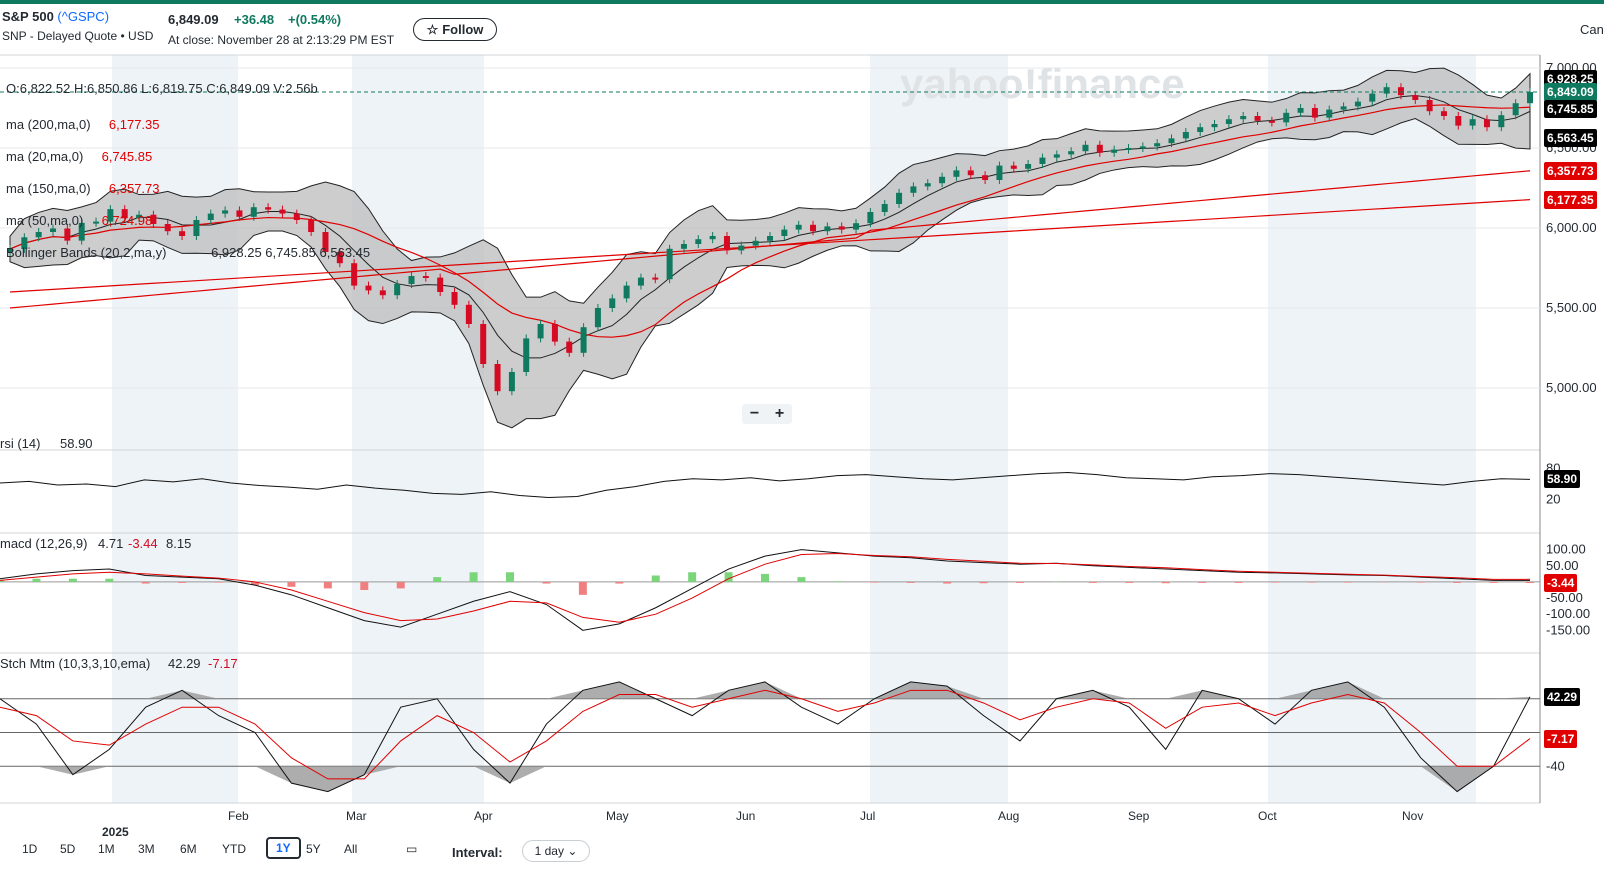 The width and height of the screenshot is (1604, 870). What do you see at coordinates (48, 188) in the screenshot?
I see `indicator-label-2: ma (150,ma,0)` at bounding box center [48, 188].